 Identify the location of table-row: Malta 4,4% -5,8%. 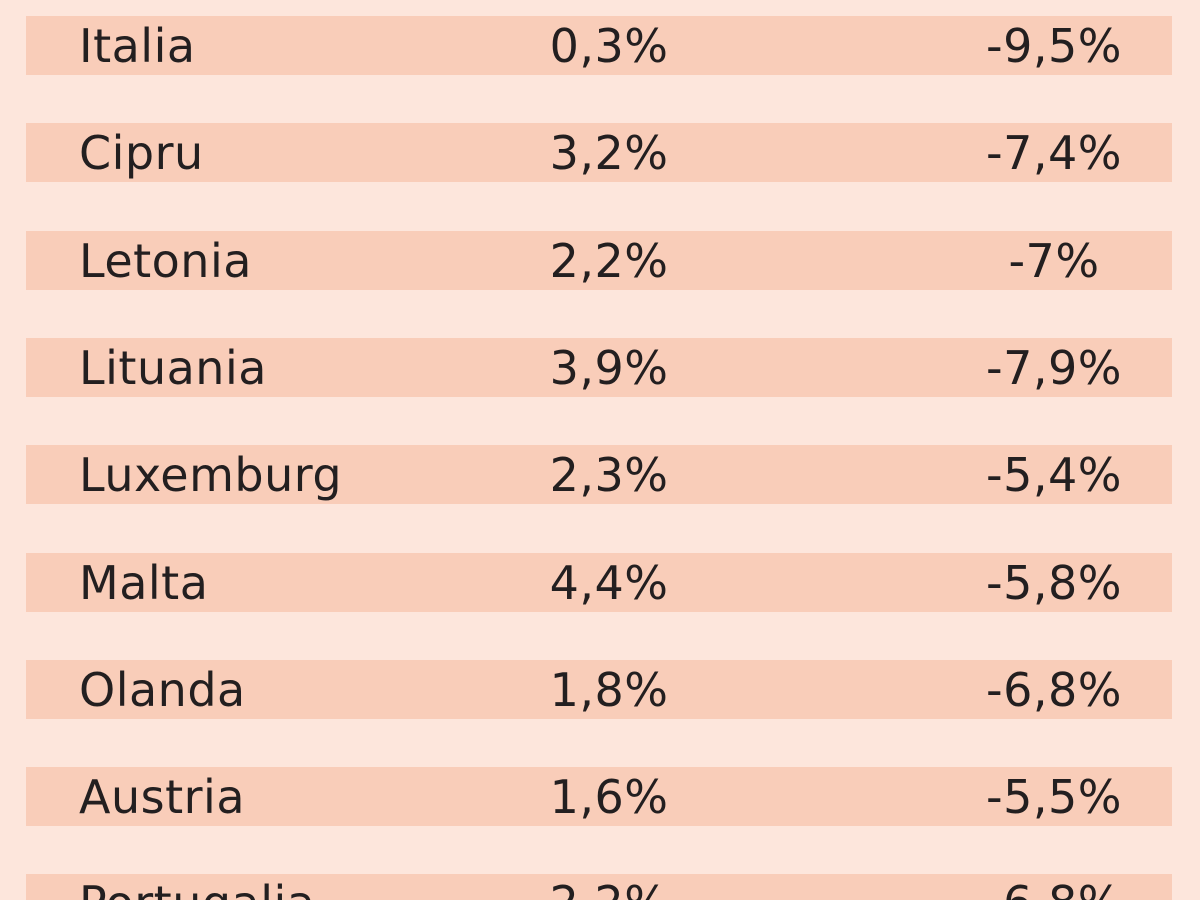
(599, 582).